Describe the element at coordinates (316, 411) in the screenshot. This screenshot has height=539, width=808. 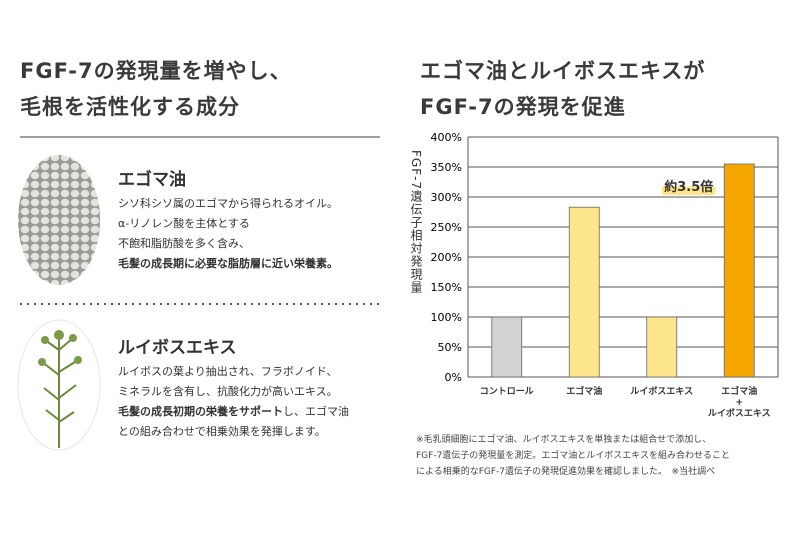
I see `text: し、エゴマ油` at that location.